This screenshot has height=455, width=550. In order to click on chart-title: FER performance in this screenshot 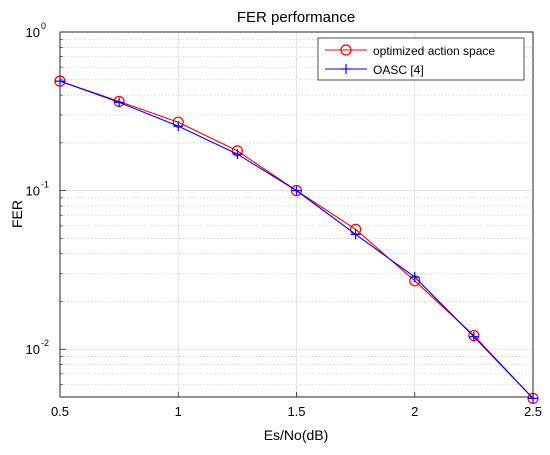, I will do `click(296, 17)`.